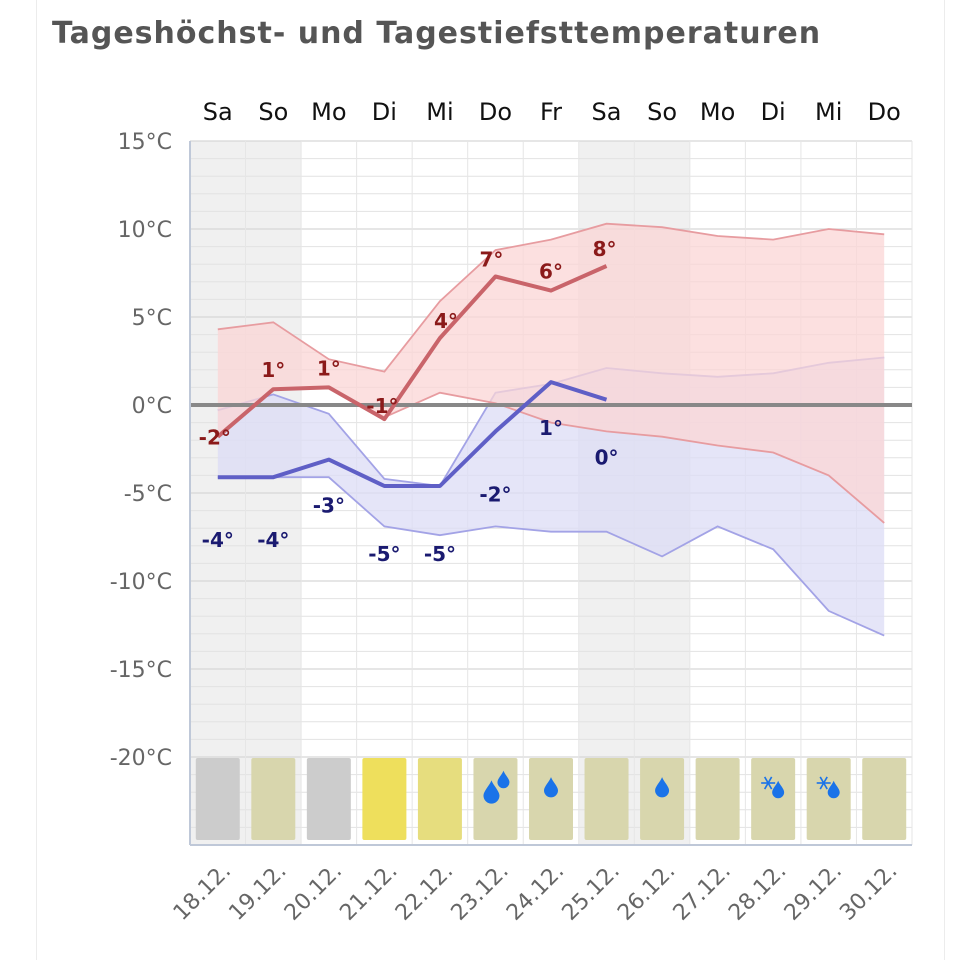  I want to click on weather-icon-heavy-rain, so click(495, 799).